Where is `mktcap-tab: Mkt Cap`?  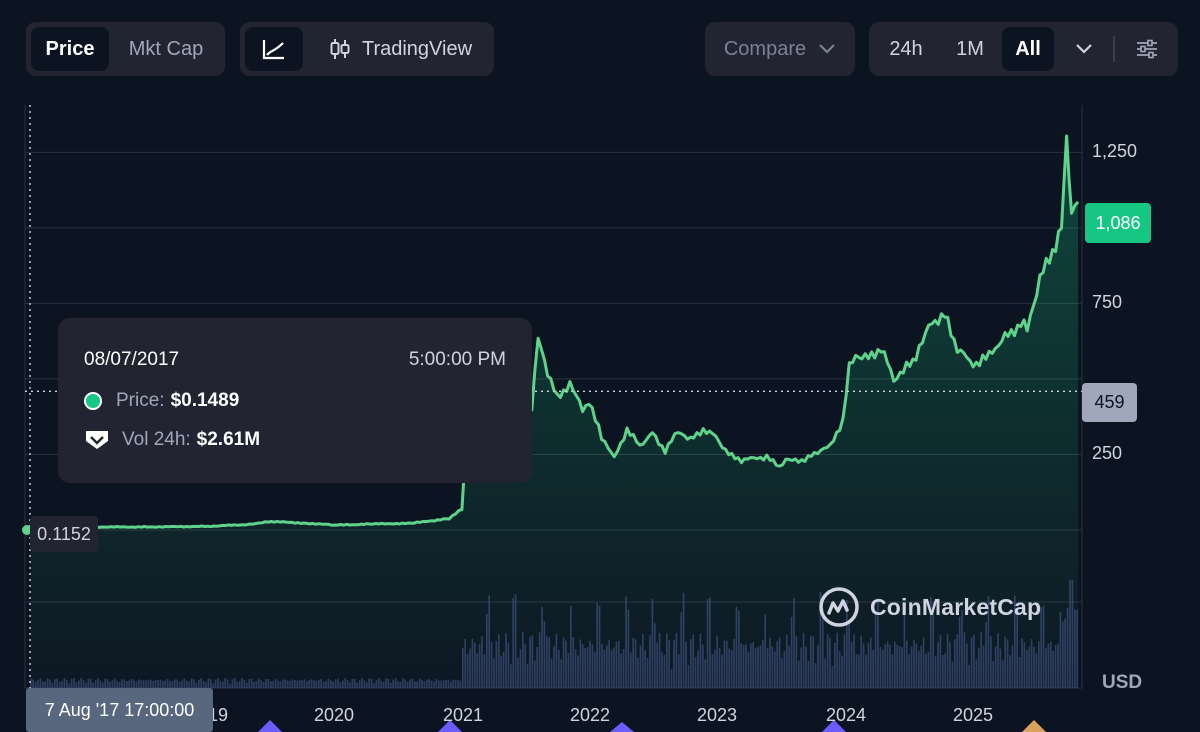
mktcap-tab: Mkt Cap is located at coordinates (166, 48).